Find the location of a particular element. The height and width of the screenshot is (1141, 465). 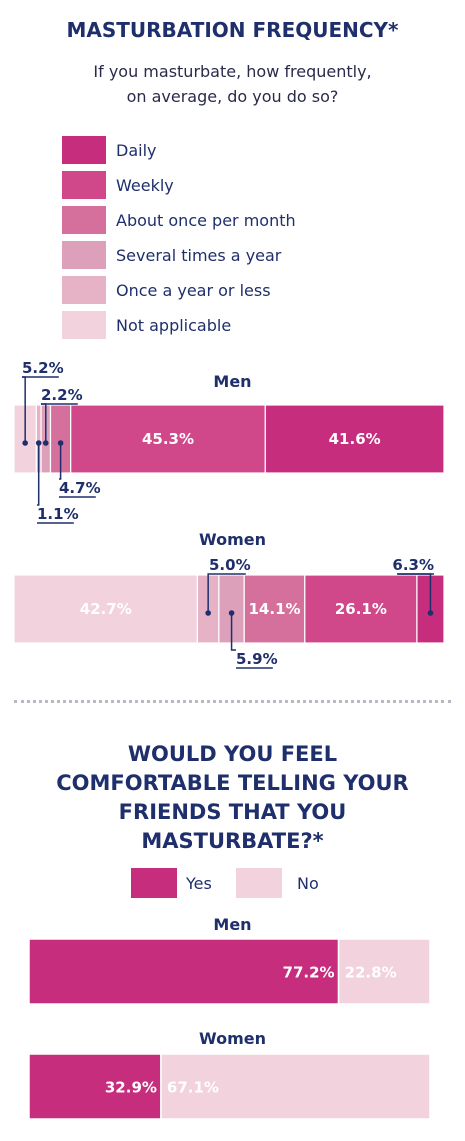

legend-item-daily: Daily is located at coordinates (109, 150).